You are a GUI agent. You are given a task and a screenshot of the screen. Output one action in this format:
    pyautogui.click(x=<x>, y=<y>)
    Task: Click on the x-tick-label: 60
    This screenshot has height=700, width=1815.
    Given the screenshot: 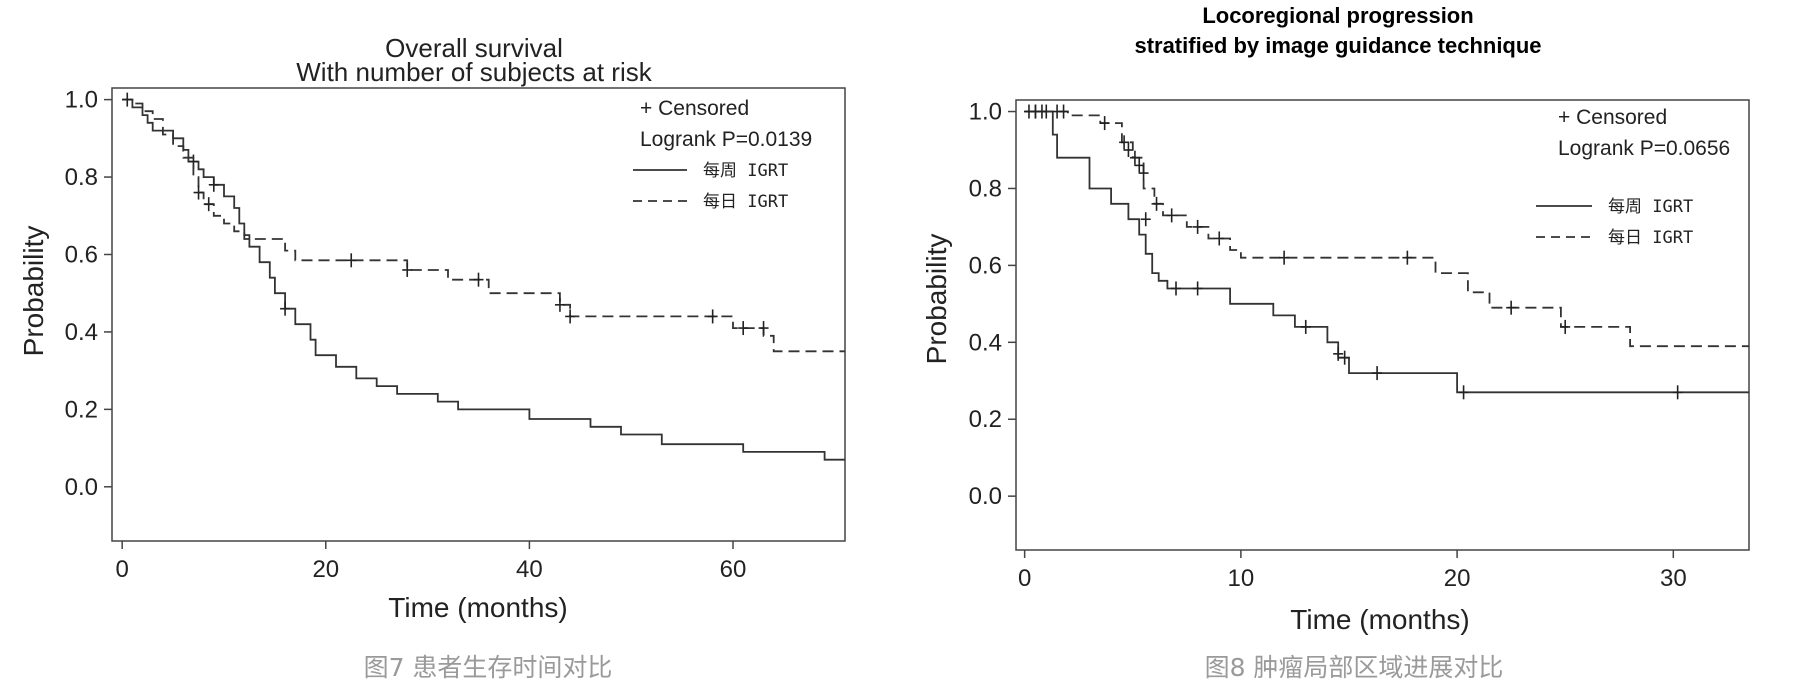 What is the action you would take?
    pyautogui.click(x=733, y=569)
    